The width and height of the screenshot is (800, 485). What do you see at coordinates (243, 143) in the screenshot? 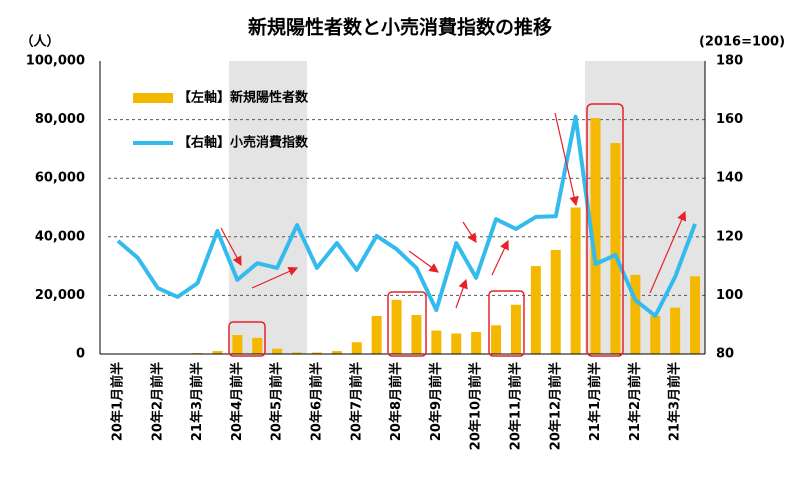
I see `legend-label: 【右軸】小売消費指数` at bounding box center [243, 143].